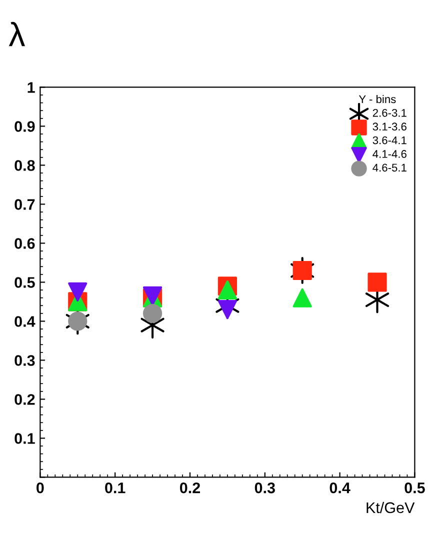 Image resolution: width=432 pixels, height=535 pixels. I want to click on x-tick-label: 0, so click(40, 488).